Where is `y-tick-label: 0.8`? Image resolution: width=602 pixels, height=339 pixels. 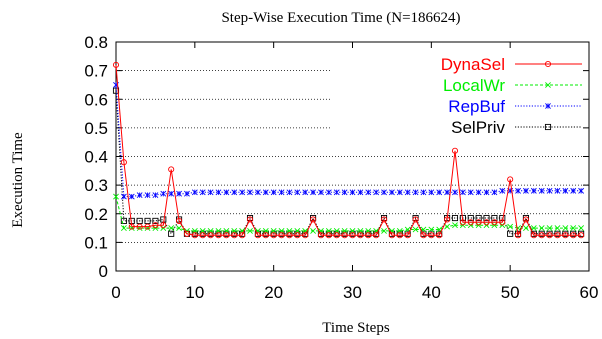
y-tick-label: 0.8 is located at coordinates (96, 42).